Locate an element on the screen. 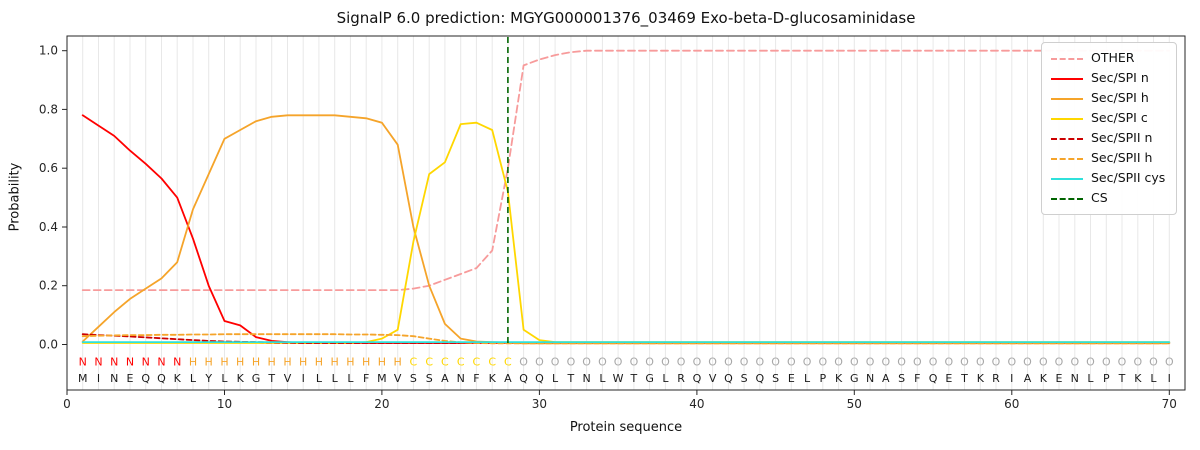  legend-item-sec-spii-cys: Sec/SPII cys is located at coordinates (1108, 178).